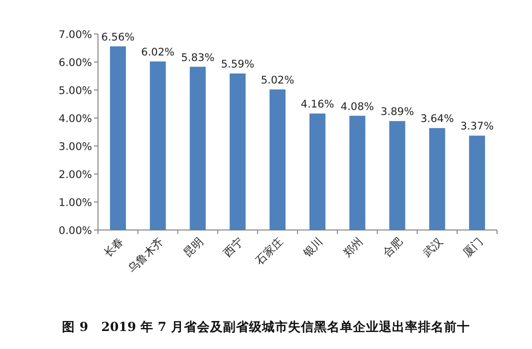  What do you see at coordinates (146, 255) in the screenshot?
I see `x-tick-label: 乌鲁木齐` at bounding box center [146, 255].